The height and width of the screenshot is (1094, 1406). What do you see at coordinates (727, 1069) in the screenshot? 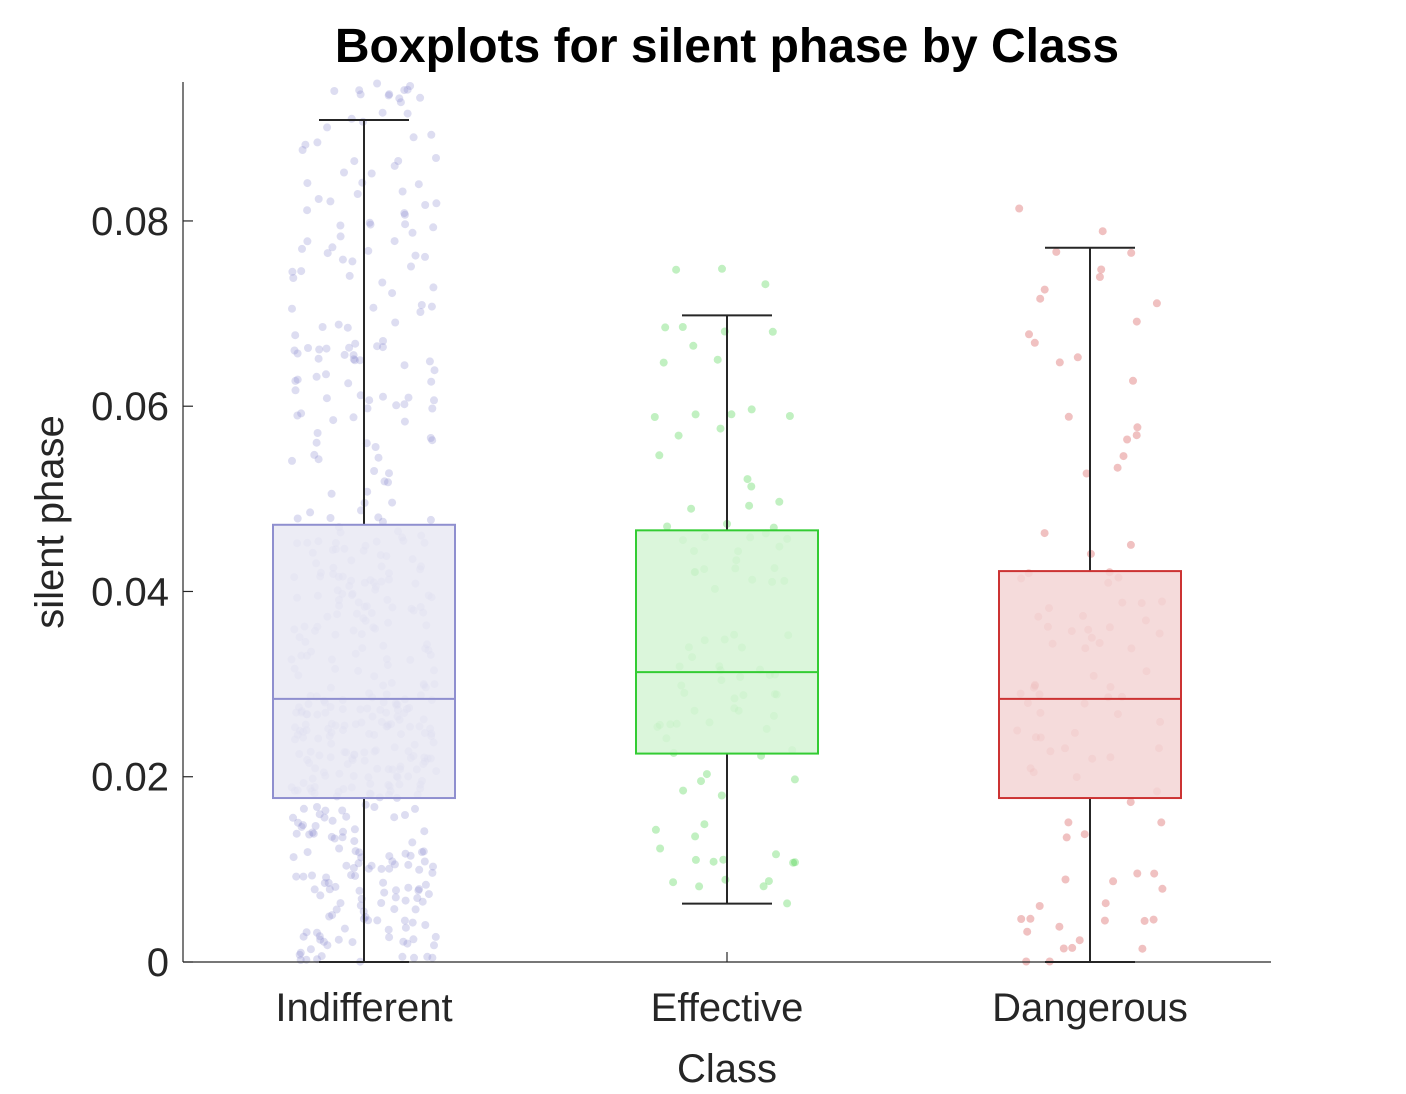
I see `x-axis-label: Class` at bounding box center [727, 1069].